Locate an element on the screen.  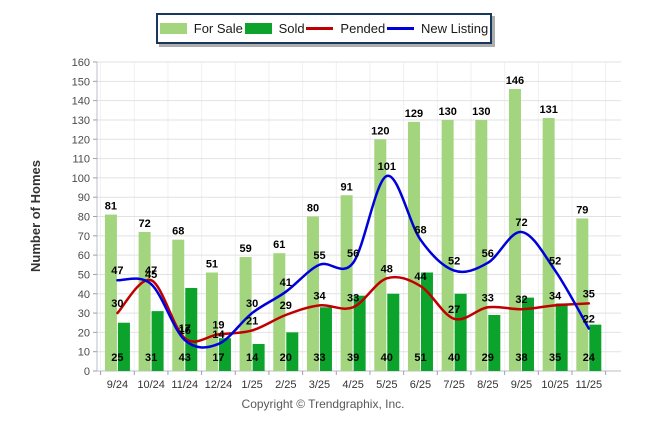
for-sale-value-label: 91 is located at coordinates (347, 187).